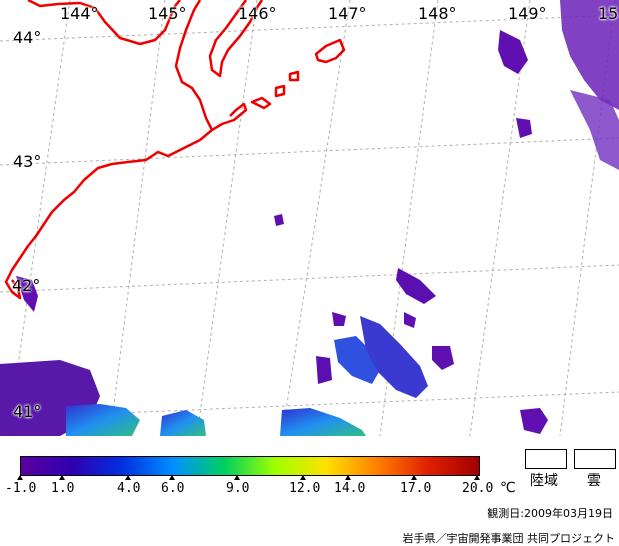 The image size is (619, 546). What do you see at coordinates (594, 130) in the screenshot?
I see `sst-cold-patch-e` at bounding box center [594, 130].